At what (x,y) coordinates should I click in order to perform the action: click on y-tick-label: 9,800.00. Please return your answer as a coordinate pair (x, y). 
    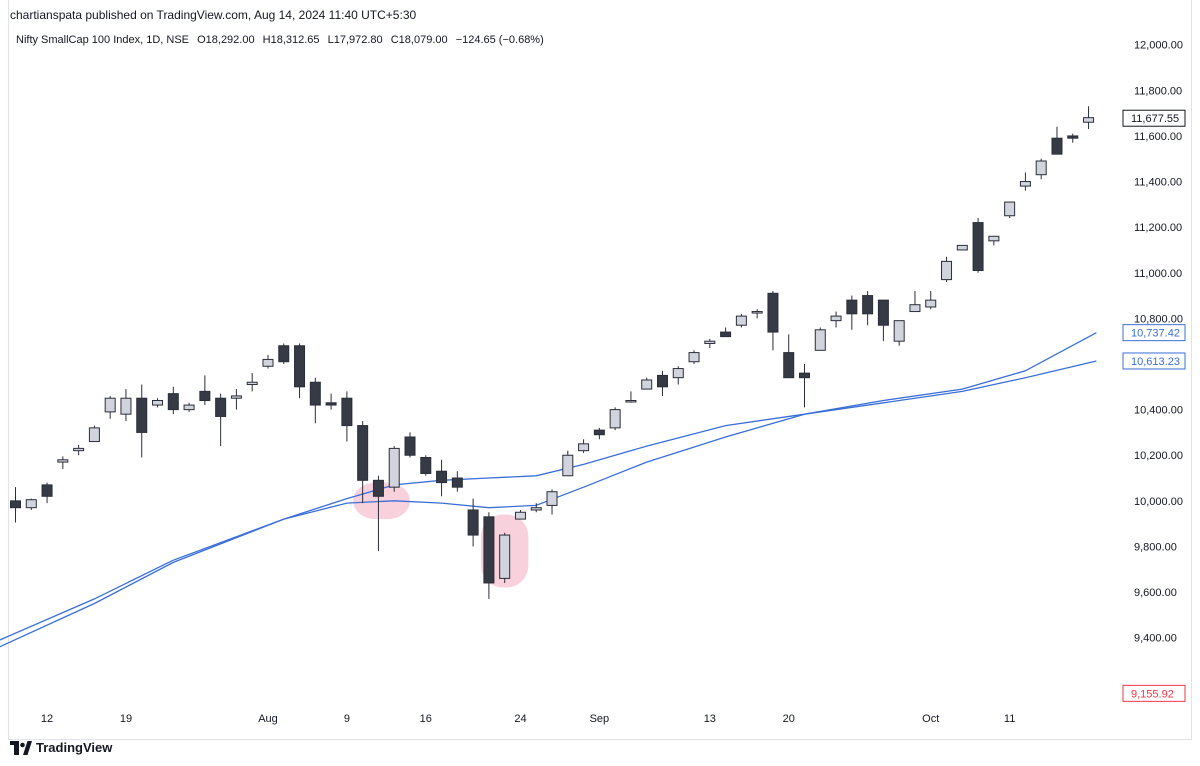
    Looking at the image, I should click on (1155, 547).